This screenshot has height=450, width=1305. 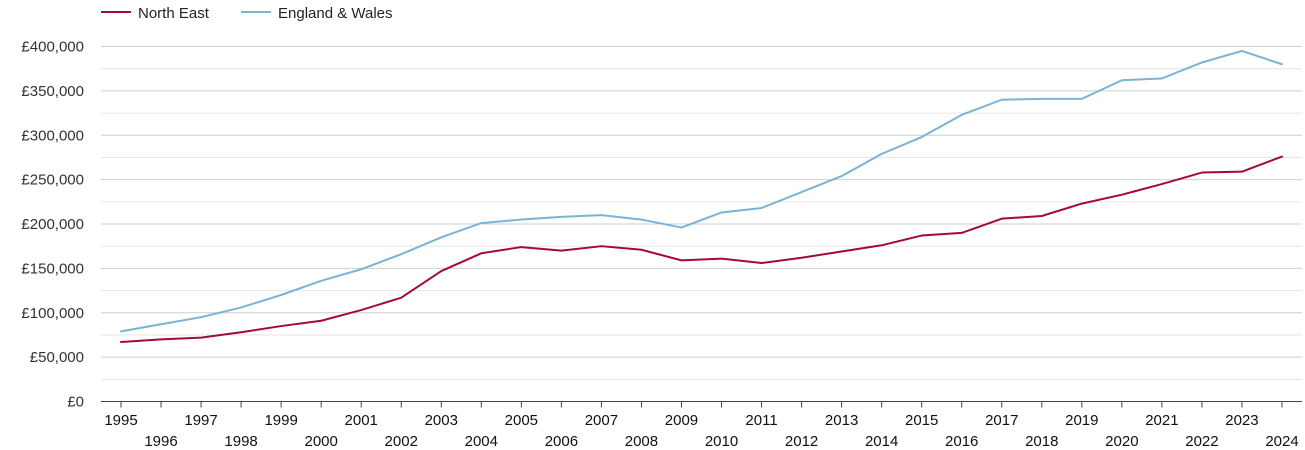 What do you see at coordinates (441, 420) in the screenshot?
I see `x-tick-label: 2003` at bounding box center [441, 420].